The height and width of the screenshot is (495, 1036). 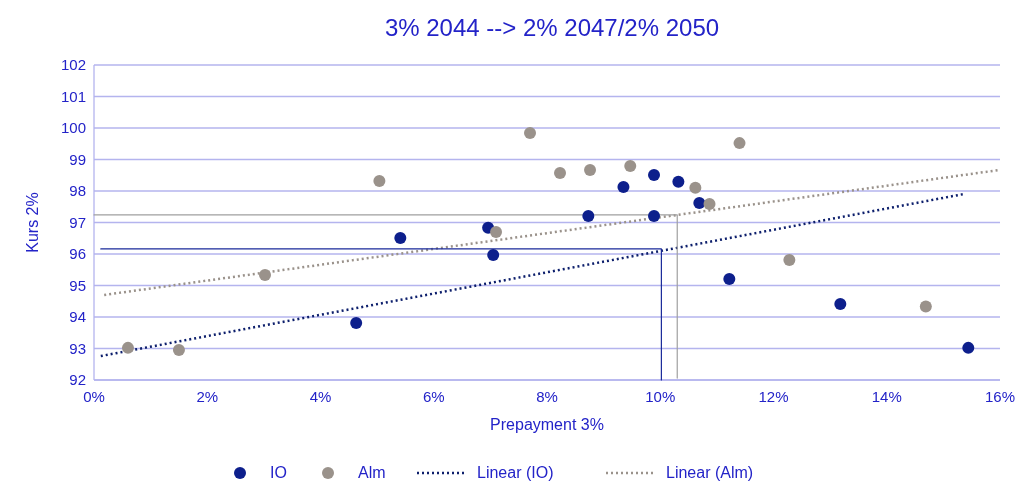 I want to click on legend-label: Linear (Alm), so click(x=710, y=472).